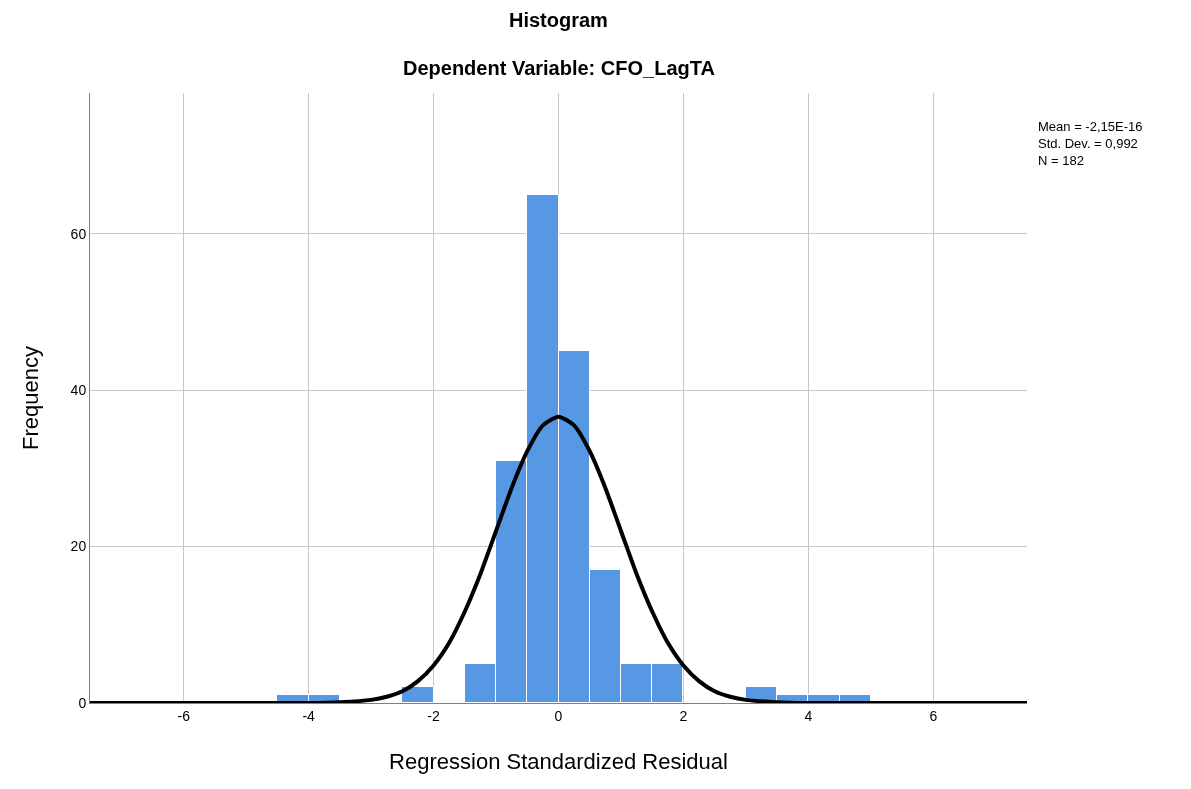 The height and width of the screenshot is (789, 1191). I want to click on x-tick-label: 4, so click(808, 715).